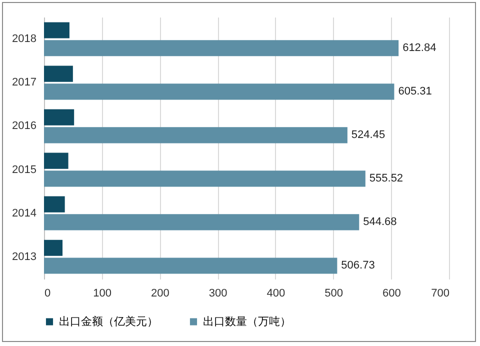  What do you see at coordinates (24, 39) in the screenshot?
I see `y-tick-label: 2018` at bounding box center [24, 39].